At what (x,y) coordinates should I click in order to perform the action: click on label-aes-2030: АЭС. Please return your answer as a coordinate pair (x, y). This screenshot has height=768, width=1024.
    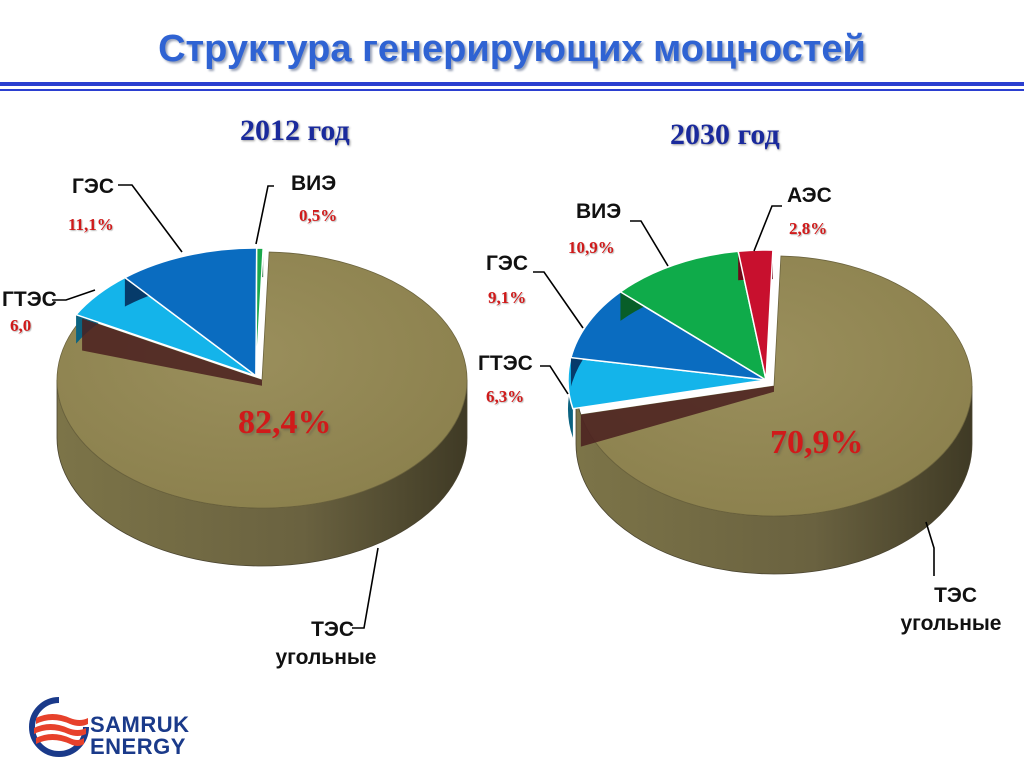
    Looking at the image, I should click on (809, 195).